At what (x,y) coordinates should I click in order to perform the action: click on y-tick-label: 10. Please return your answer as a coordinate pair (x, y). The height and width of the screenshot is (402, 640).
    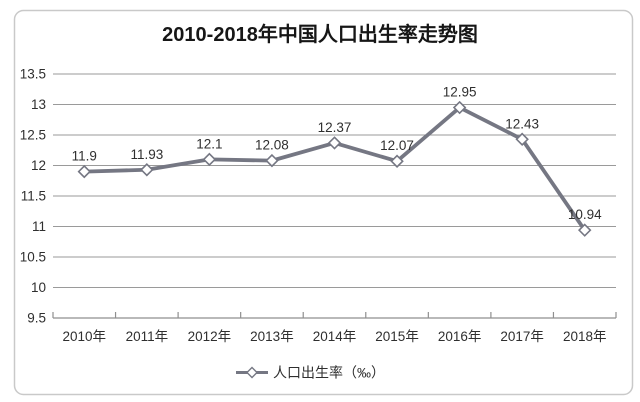
    Looking at the image, I should click on (38, 287).